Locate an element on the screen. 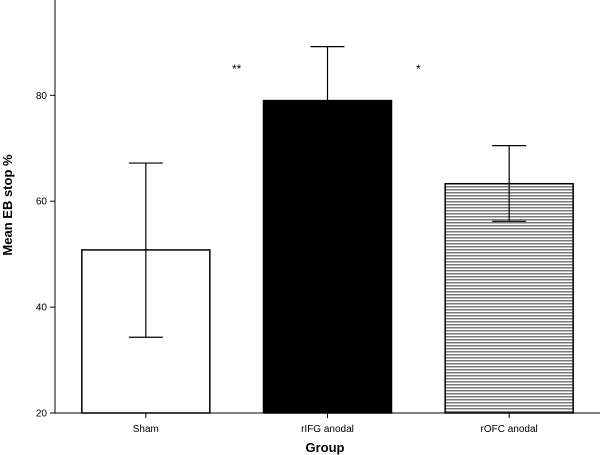  x-axis-title: Group is located at coordinates (325, 447).